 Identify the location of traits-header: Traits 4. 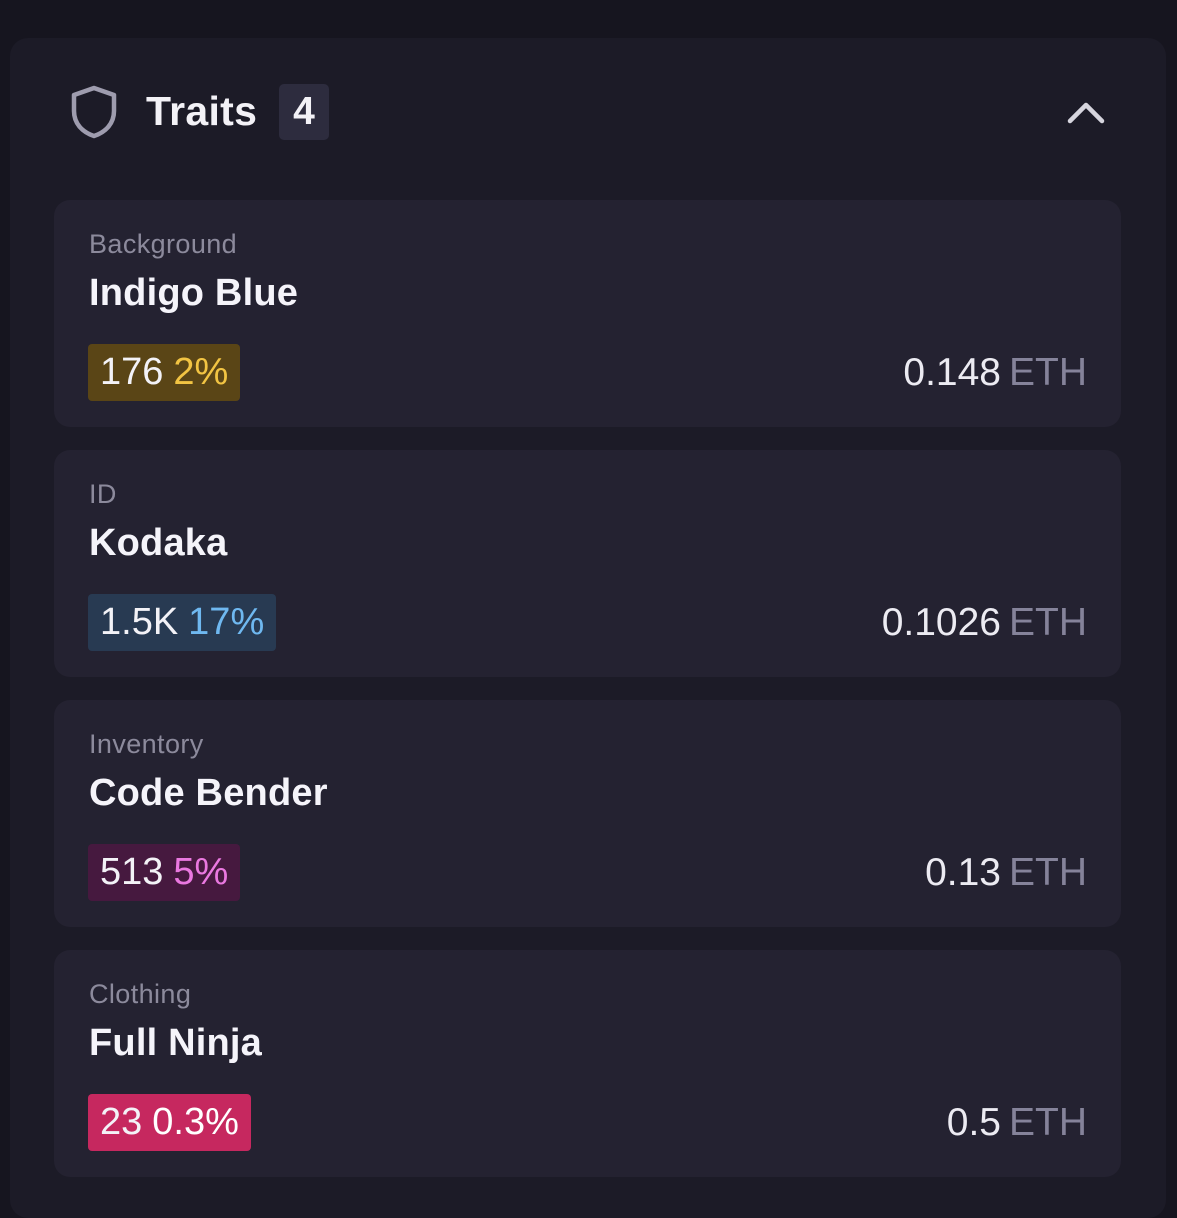
(588, 113).